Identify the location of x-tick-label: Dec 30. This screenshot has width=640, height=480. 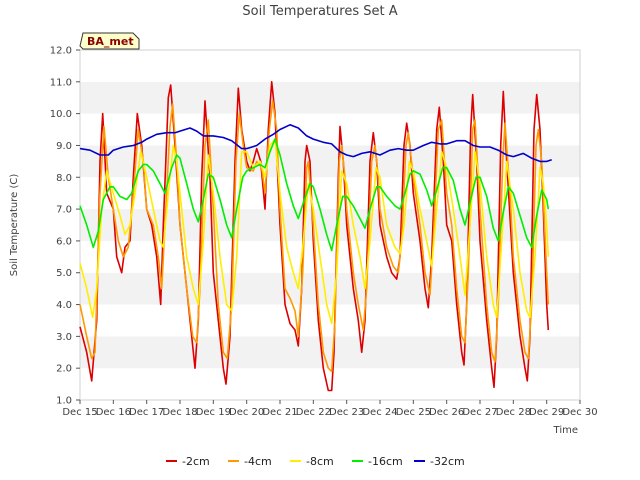
(579, 412).